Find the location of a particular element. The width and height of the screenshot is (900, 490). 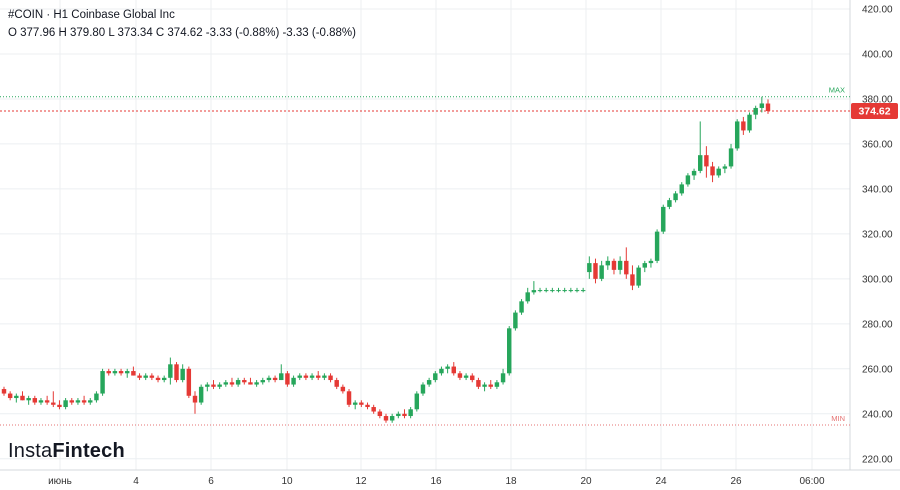

x-tick-label: 16 is located at coordinates (436, 481).